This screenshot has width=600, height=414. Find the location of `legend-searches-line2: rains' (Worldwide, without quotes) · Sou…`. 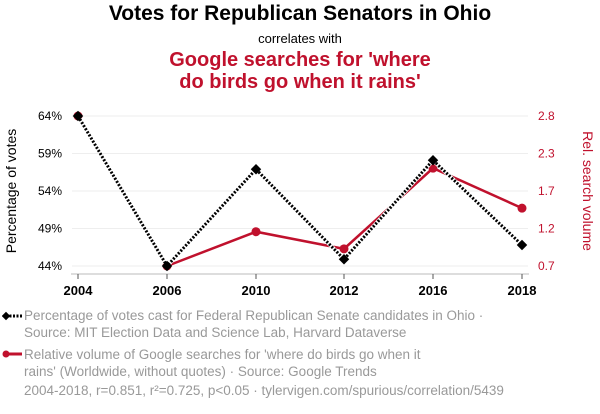

legend-searches-line2: rains' (Worldwide, without quotes) · Sou… is located at coordinates (200, 371).